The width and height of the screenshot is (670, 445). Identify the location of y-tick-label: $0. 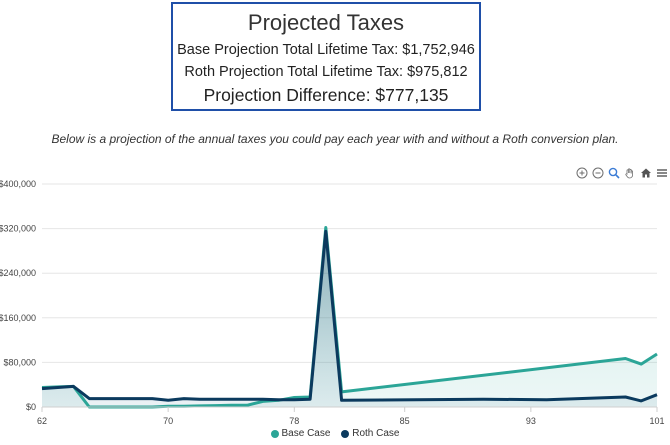
(31, 407).